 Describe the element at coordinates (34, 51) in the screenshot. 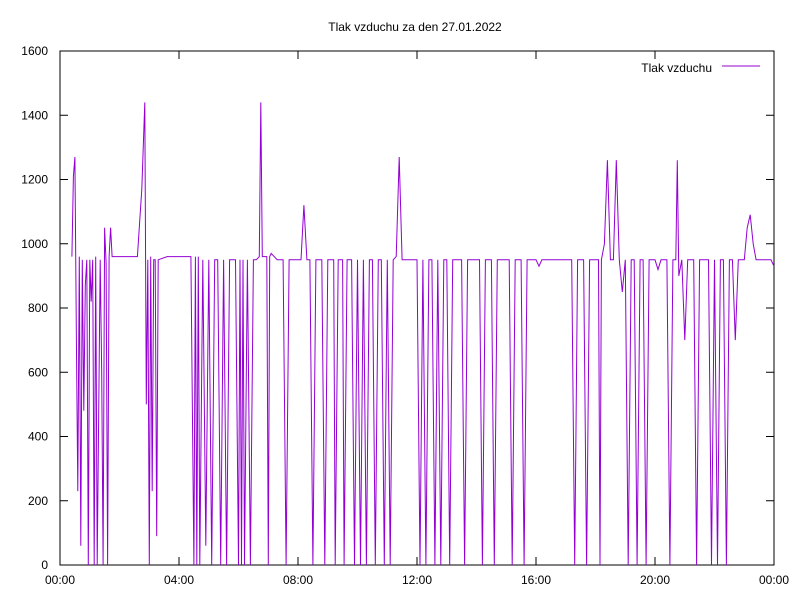

I see `y-tick-label: 1600` at that location.